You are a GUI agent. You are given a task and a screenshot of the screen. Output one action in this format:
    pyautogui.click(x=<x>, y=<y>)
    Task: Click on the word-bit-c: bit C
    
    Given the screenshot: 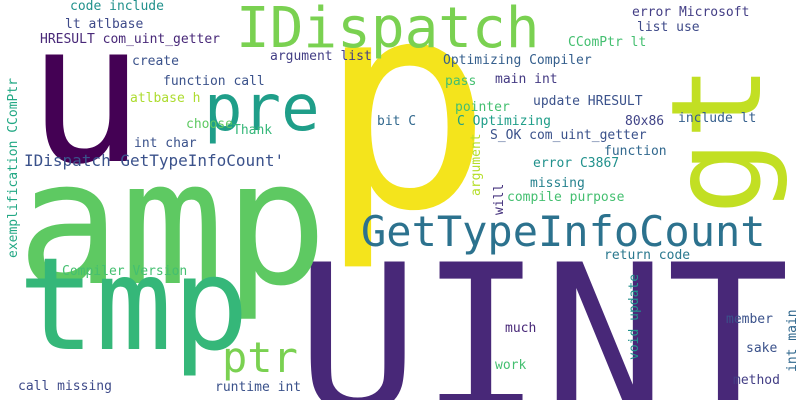 What is the action you would take?
    pyautogui.click(x=397, y=121)
    